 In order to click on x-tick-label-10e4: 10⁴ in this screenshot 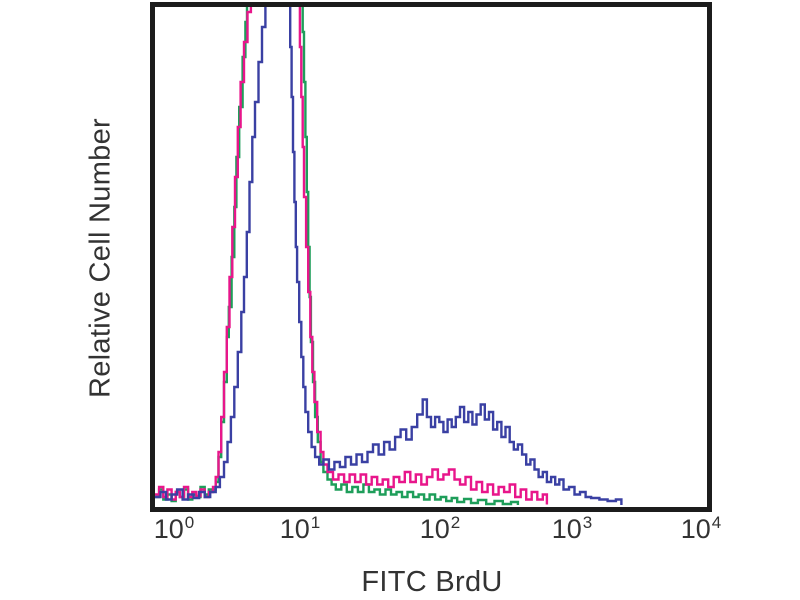, I will do `click(701, 529)`.